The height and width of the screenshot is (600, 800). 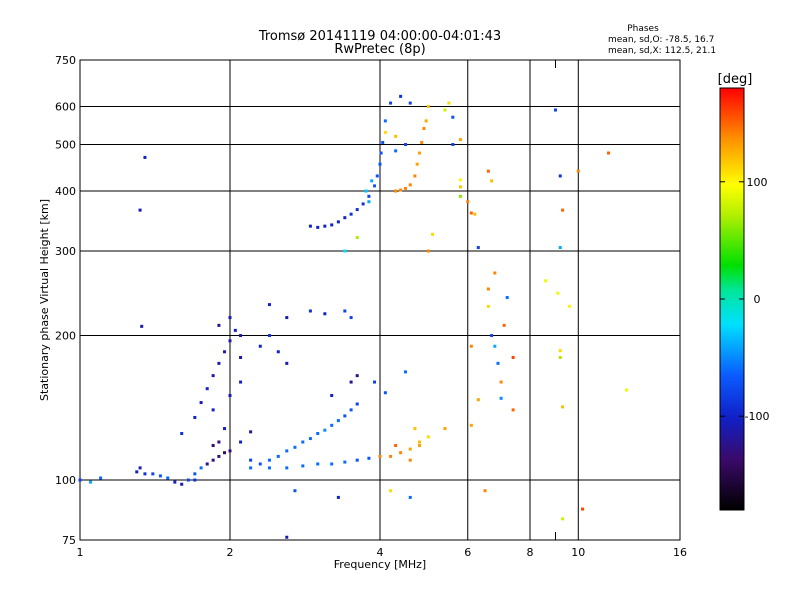 What do you see at coordinates (757, 416) in the screenshot?
I see `colorbar-tick-label: -100` at bounding box center [757, 416].